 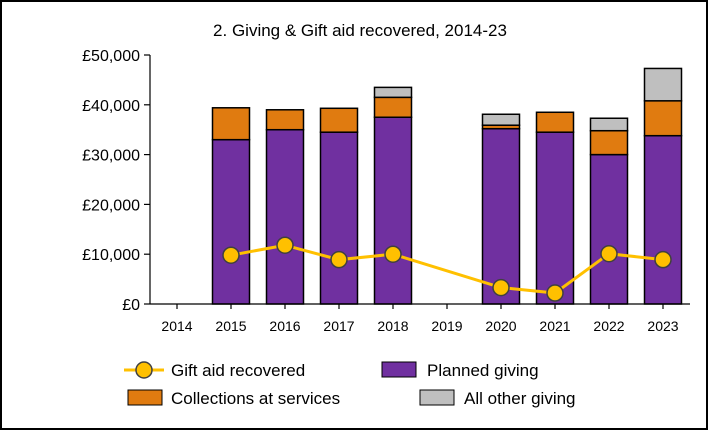 What do you see at coordinates (111, 156) in the screenshot?
I see `y-tick-label: £30,000` at bounding box center [111, 156].